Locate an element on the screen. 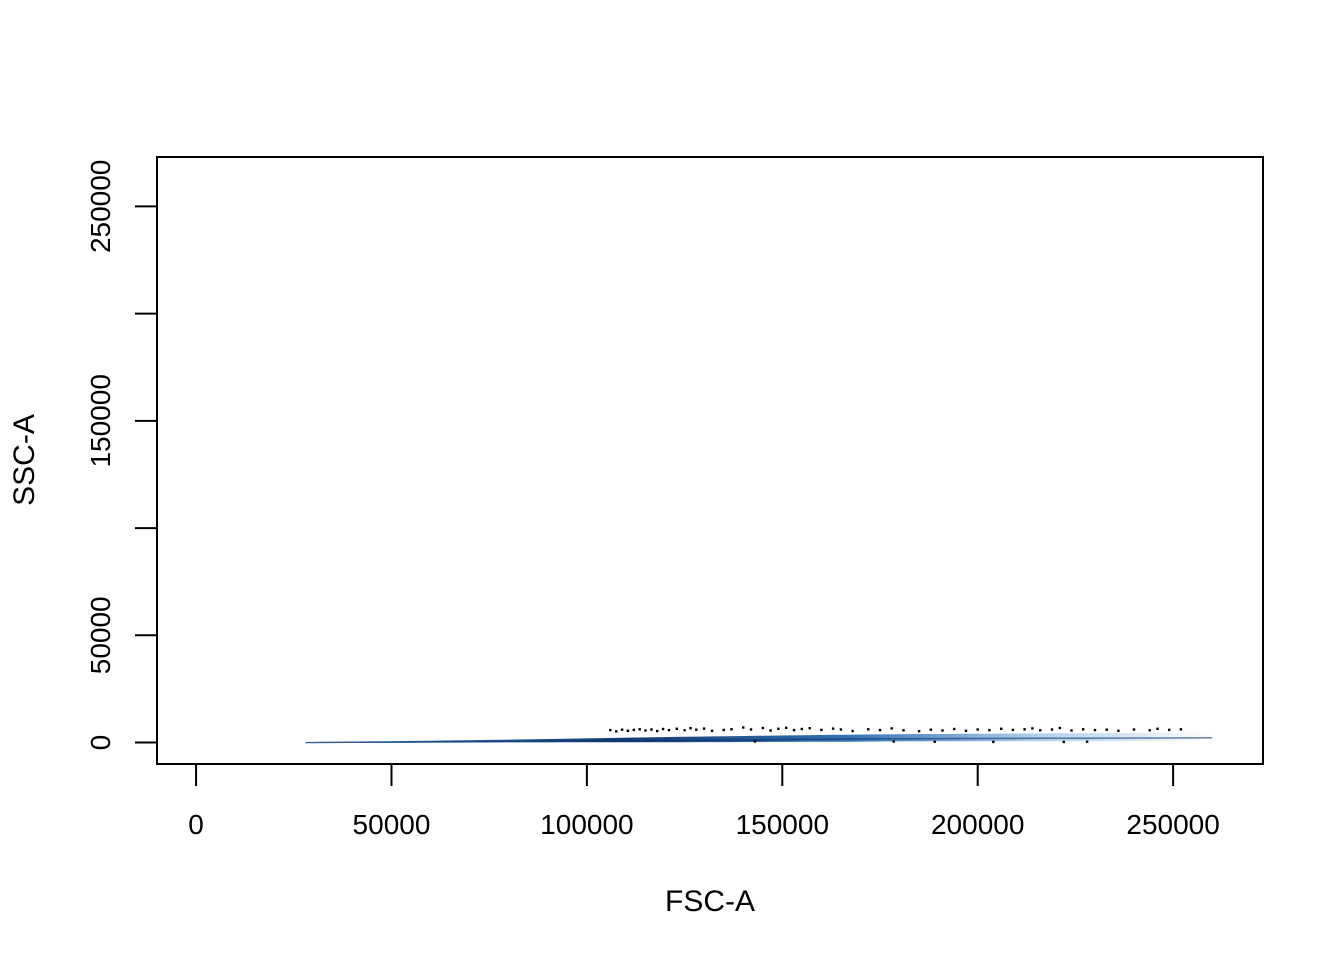 The width and height of the screenshot is (1344, 960). y-tick-label: 250000 is located at coordinates (100, 206).